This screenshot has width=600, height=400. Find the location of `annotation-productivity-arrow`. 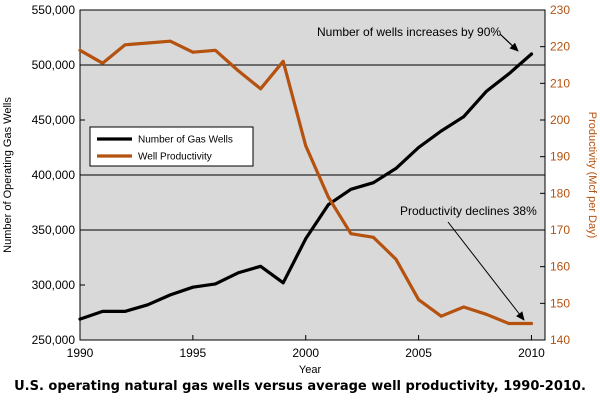

annotation-productivity-arrow is located at coordinates (486, 271).